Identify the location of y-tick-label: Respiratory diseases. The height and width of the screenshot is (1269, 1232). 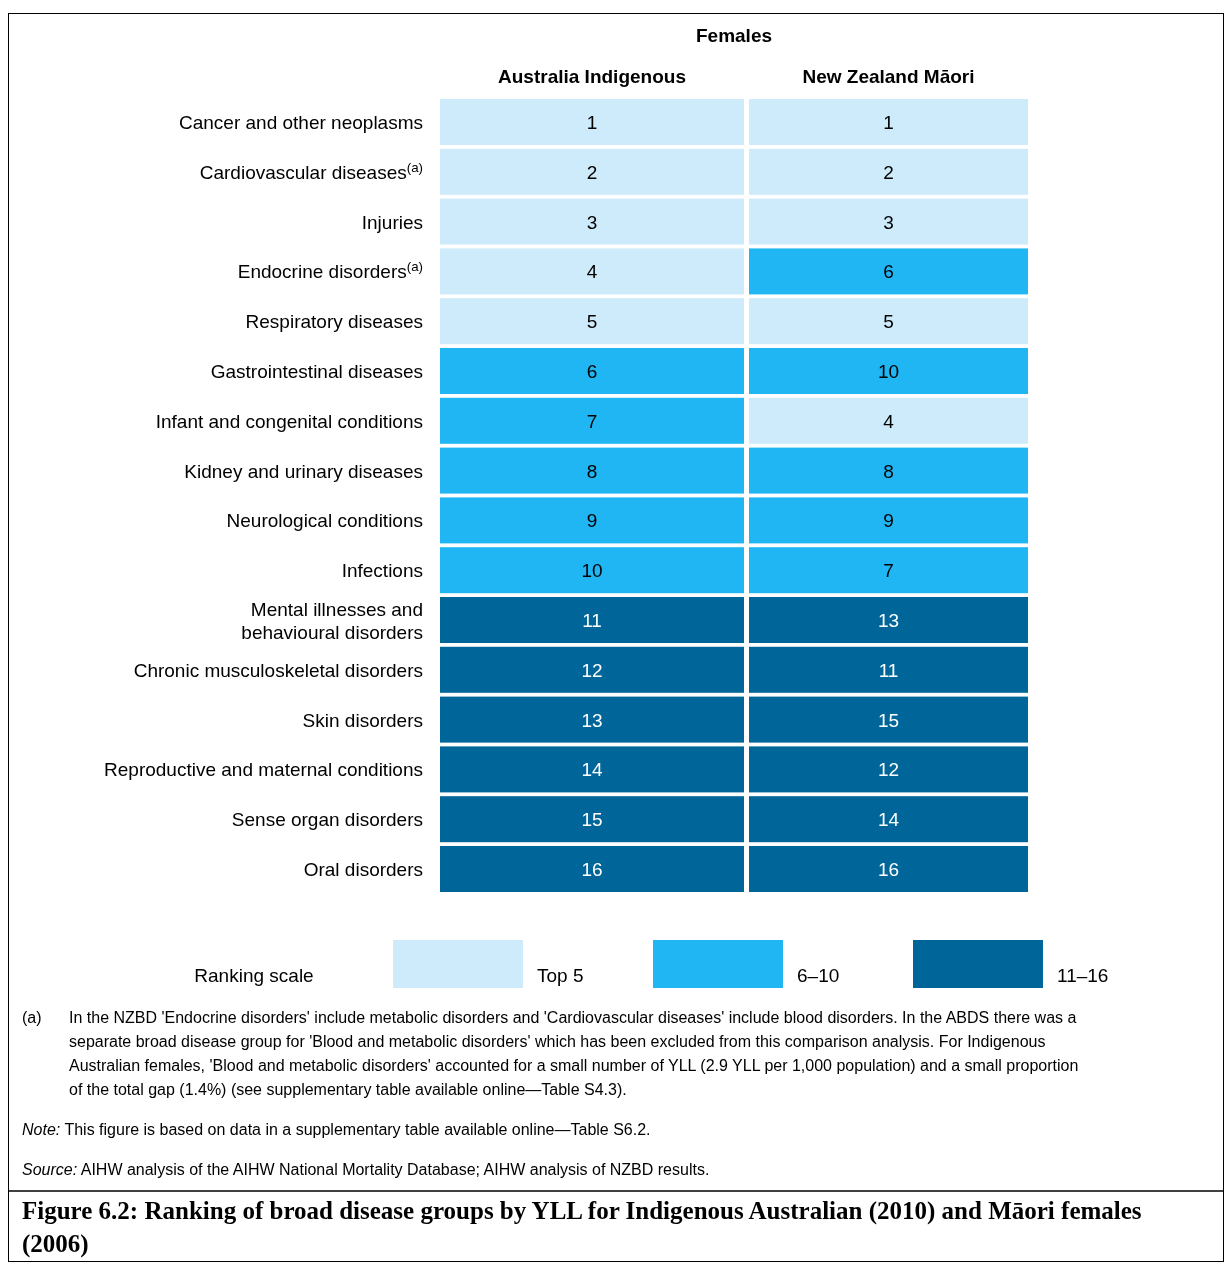
(334, 322).